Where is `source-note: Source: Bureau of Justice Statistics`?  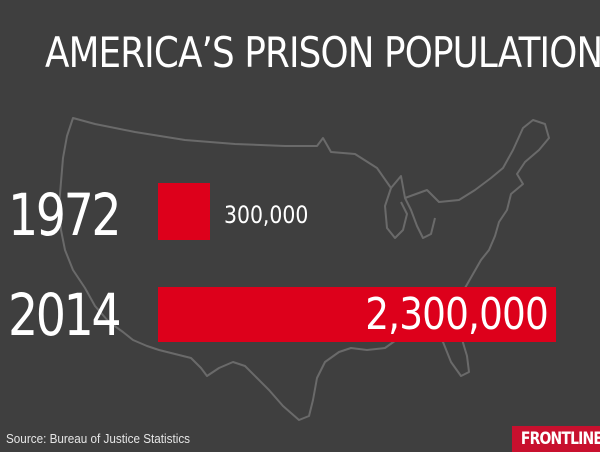
source-note: Source: Bureau of Justice Statistics is located at coordinates (98, 438).